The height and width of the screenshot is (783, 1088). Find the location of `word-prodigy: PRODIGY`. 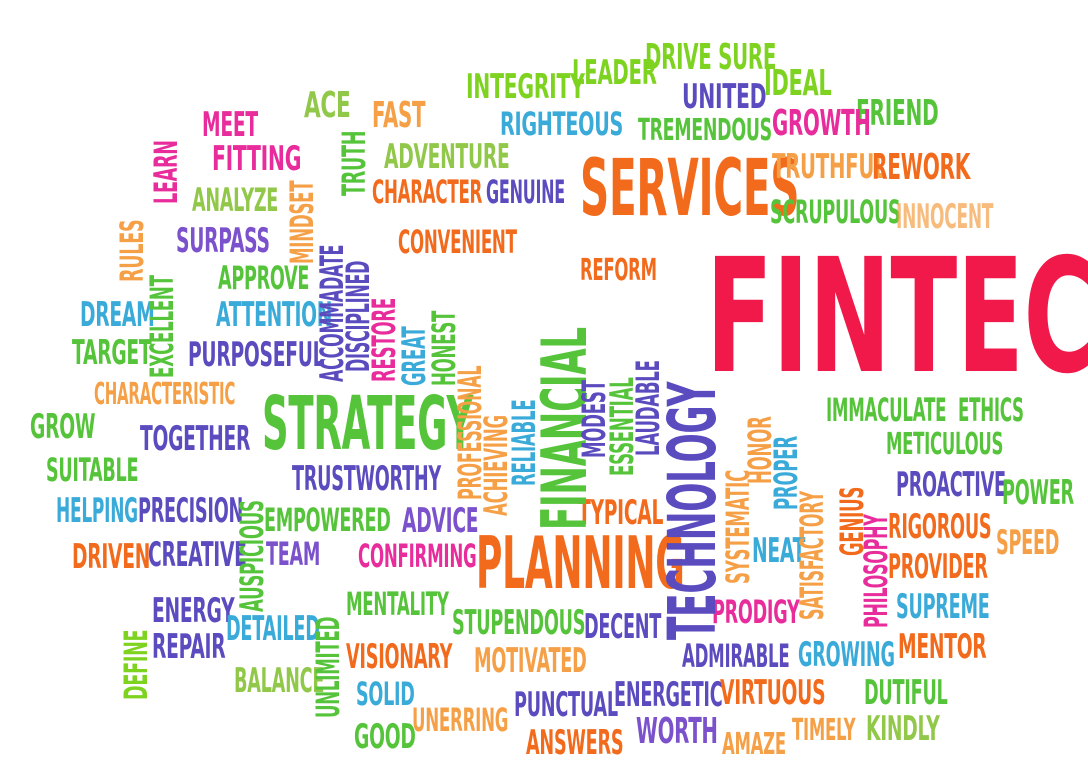

word-prodigy: PRODIGY is located at coordinates (756, 612).